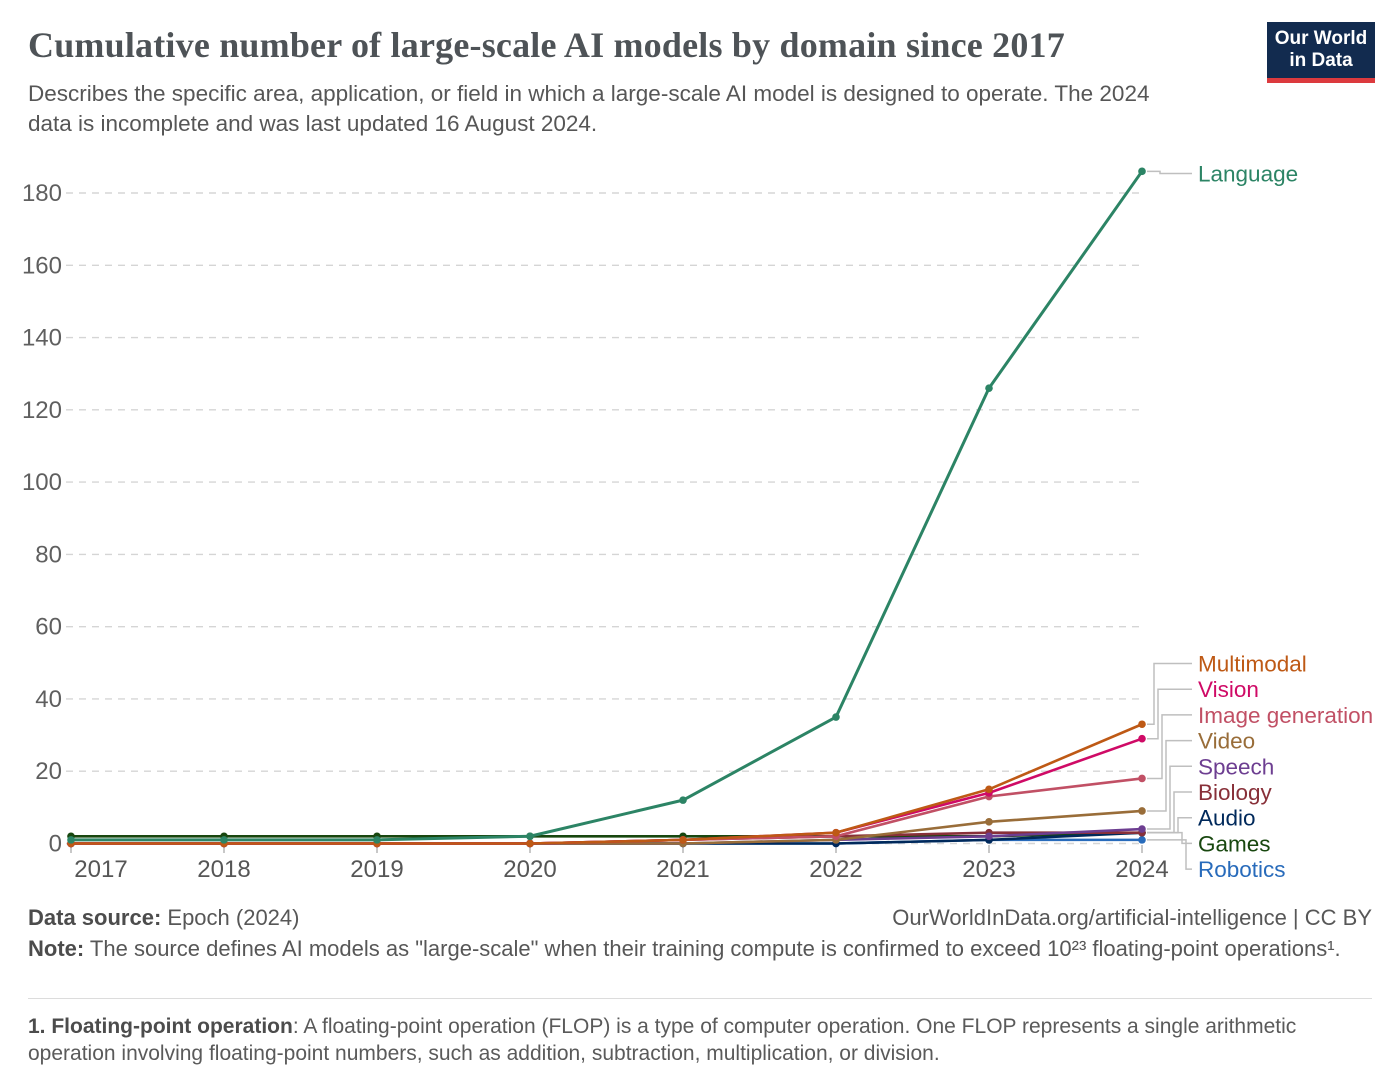 The image size is (1400, 1090). Describe the element at coordinates (1141, 869) in the screenshot. I see `x-tick-label-2024: 2024` at that location.